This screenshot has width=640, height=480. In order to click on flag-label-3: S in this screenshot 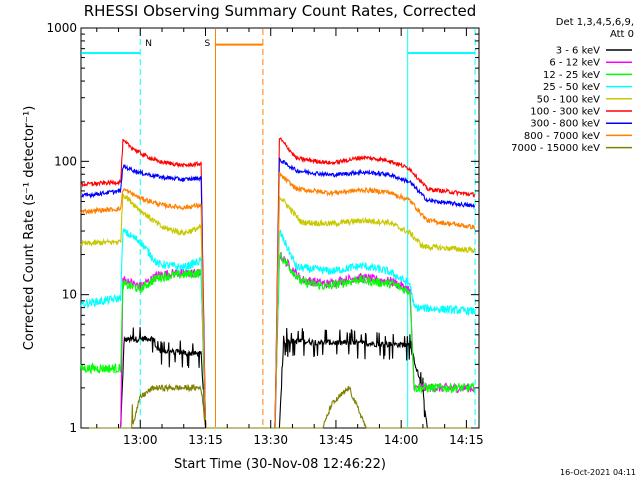, I will do `click(207, 44)`.